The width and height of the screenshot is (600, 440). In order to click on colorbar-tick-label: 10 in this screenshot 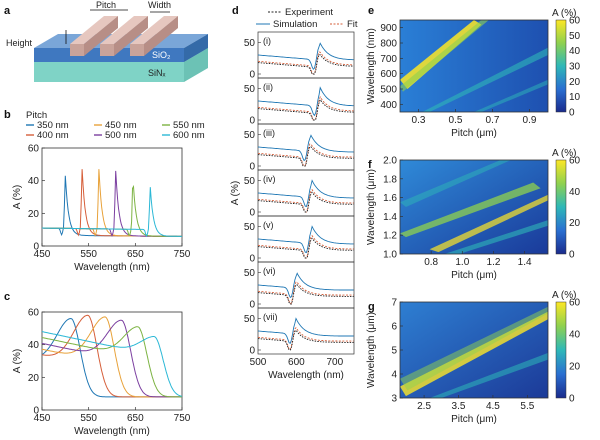, I will do `click(575, 97)`.